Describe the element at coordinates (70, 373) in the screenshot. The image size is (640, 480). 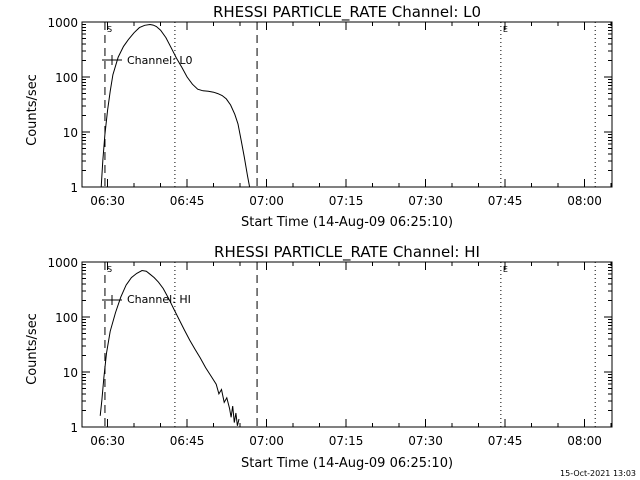
I see `panel-hi-y-tick-label: 10` at that location.